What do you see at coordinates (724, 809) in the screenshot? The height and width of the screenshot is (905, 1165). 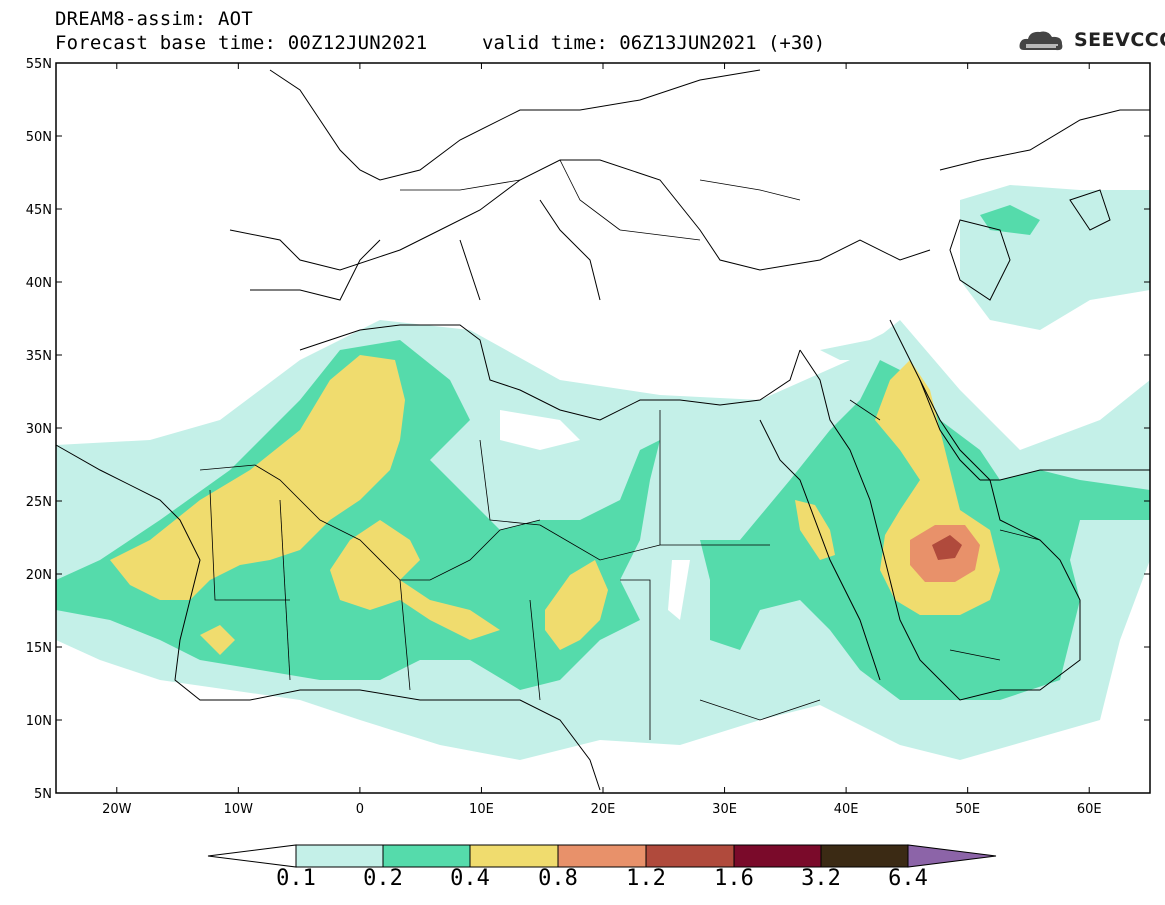 I see `lon-tick-label: 30E` at bounding box center [724, 809].